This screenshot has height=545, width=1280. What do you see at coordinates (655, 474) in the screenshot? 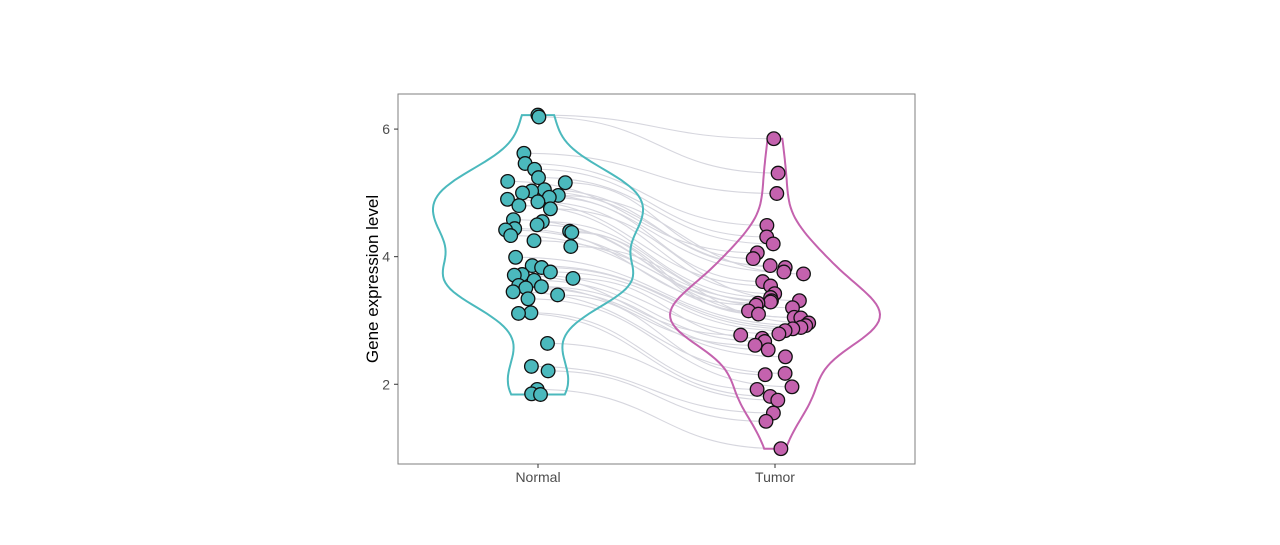
I see `x-axis: Normal Tumor` at bounding box center [655, 474].